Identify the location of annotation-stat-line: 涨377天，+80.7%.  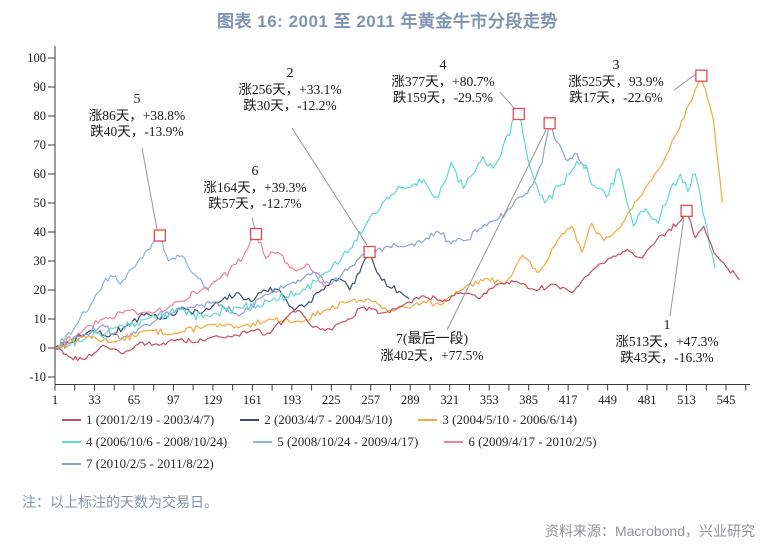
(443, 81).